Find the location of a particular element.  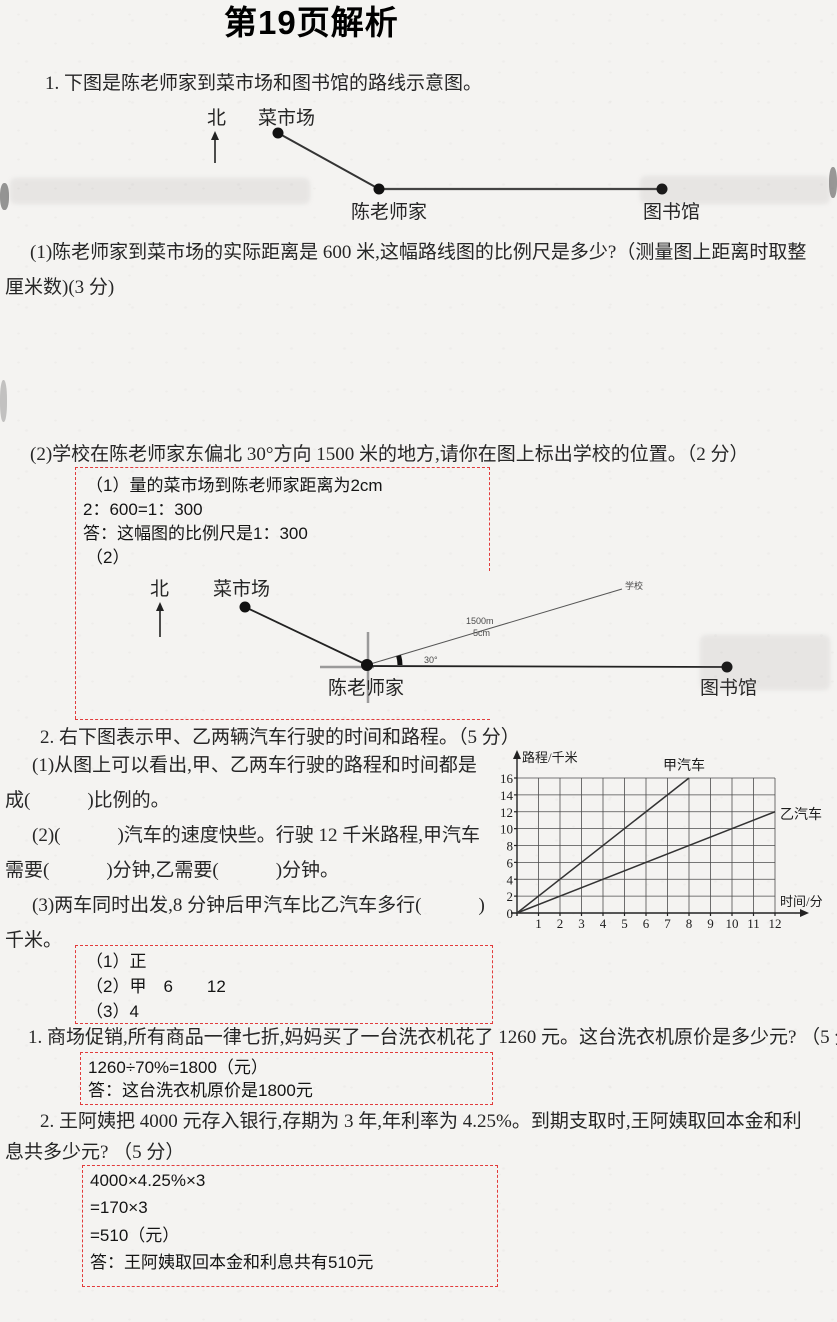

question1-text: 1. 下图是陈老师家到菜市场和图书馆的路线示意图。 is located at coordinates (264, 83).